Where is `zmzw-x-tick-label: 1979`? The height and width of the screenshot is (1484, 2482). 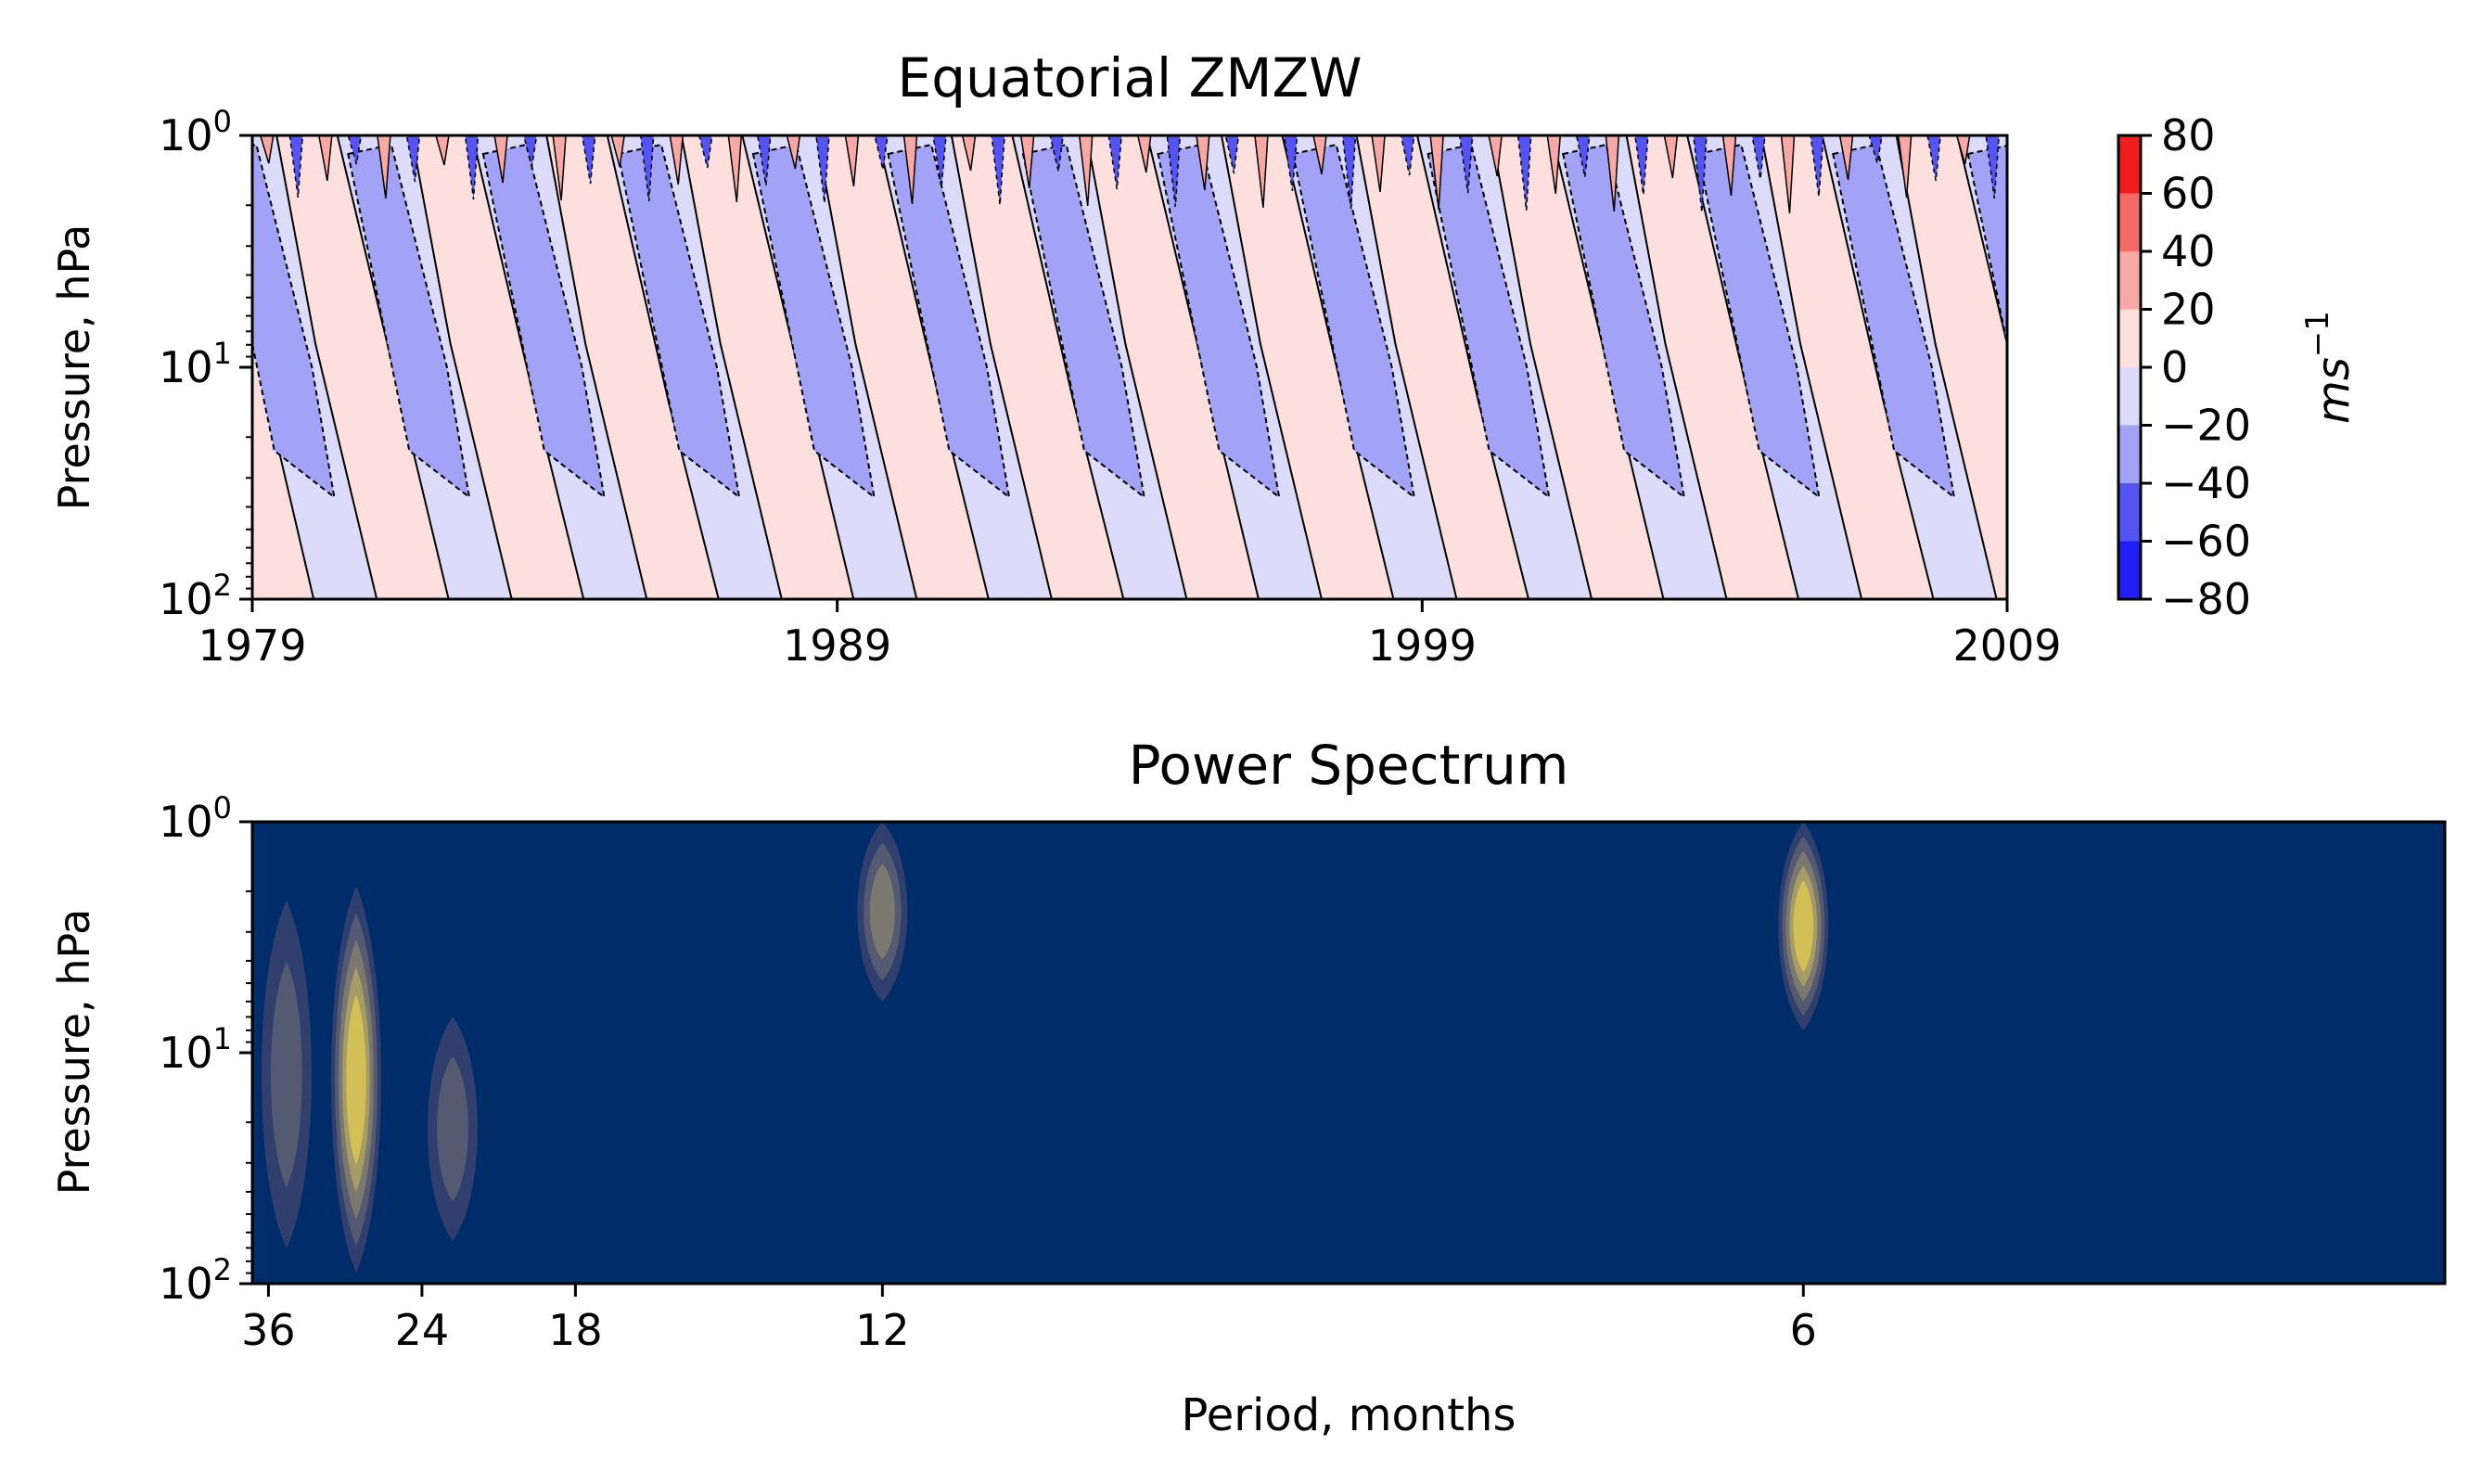
zmzw-x-tick-label: 1979 is located at coordinates (252, 645).